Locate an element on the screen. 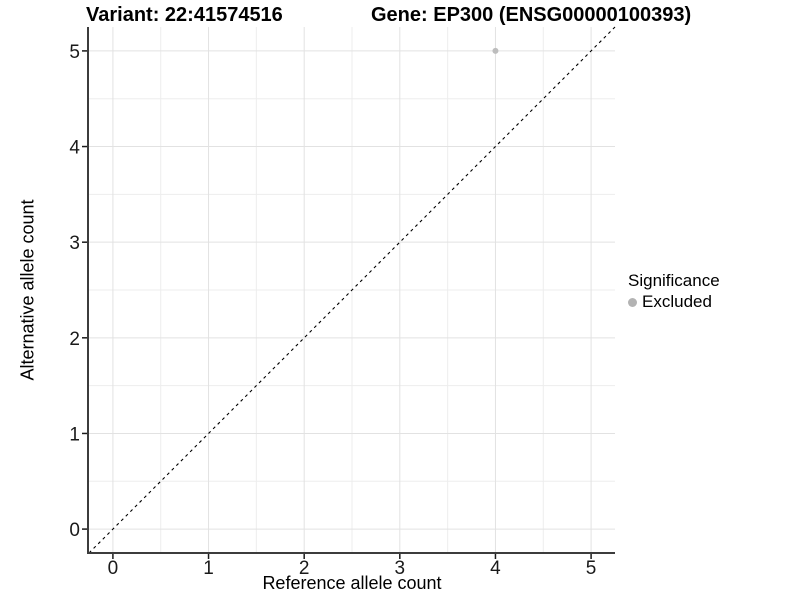 The image size is (800, 600). legend-item-excluded: Excluded is located at coordinates (674, 302).